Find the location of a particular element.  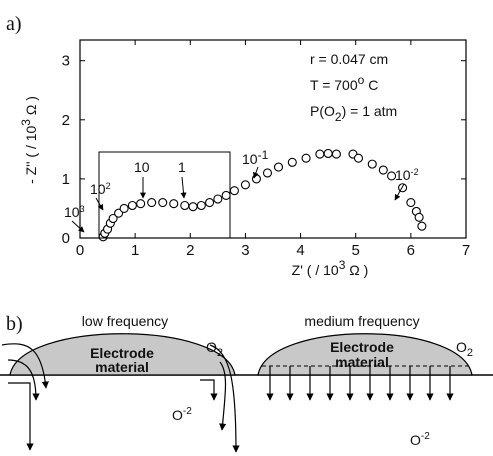

x-tick-label: 0 is located at coordinates (80, 250).